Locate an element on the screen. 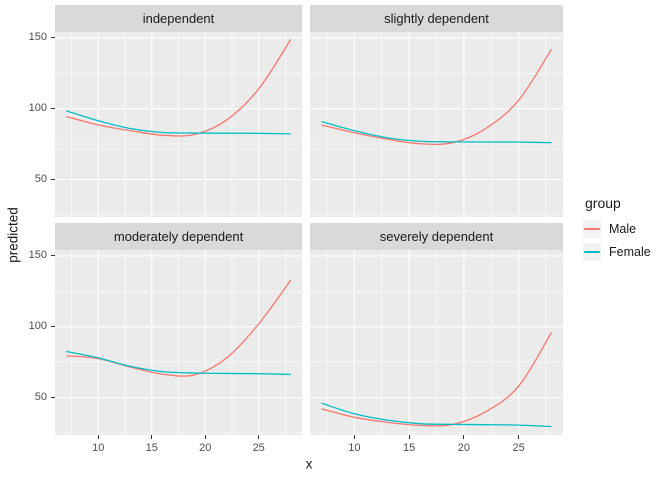 This screenshot has width=672, height=480. legend-entry-female: Female is located at coordinates (617, 252).